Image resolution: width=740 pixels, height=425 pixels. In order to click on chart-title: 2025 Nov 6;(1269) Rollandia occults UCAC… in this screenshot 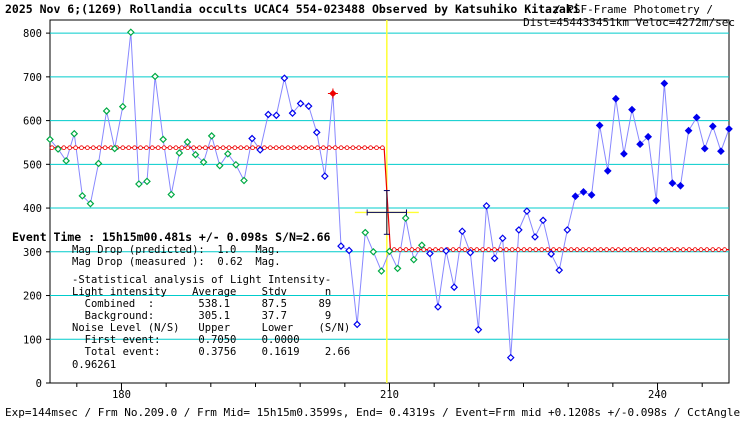, I will do `click(292, 9)`.